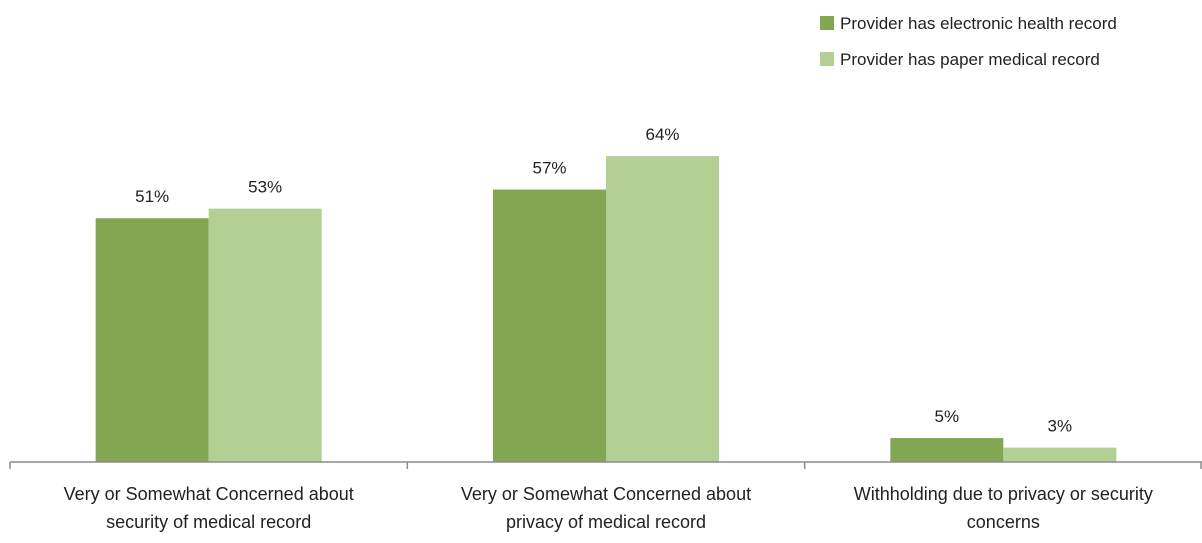 This screenshot has height=543, width=1202. What do you see at coordinates (970, 59) in the screenshot?
I see `legend-label-series2: Provider has paper medical record` at bounding box center [970, 59].